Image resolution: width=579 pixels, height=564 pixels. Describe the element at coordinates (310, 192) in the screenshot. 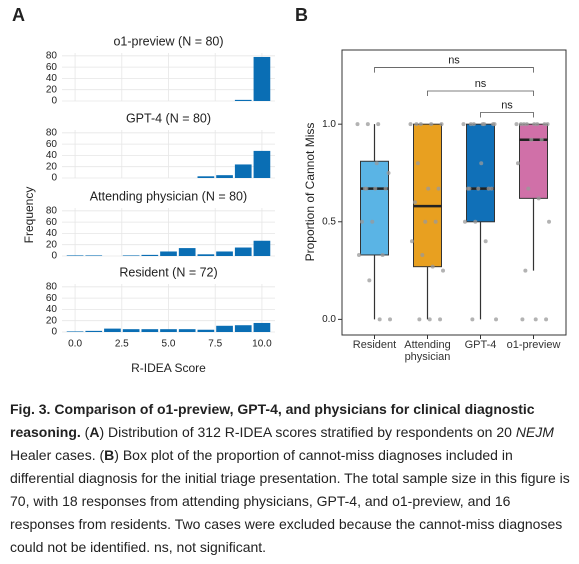

I see `y-axis-label: Proportion of Cannot Miss` at that location.